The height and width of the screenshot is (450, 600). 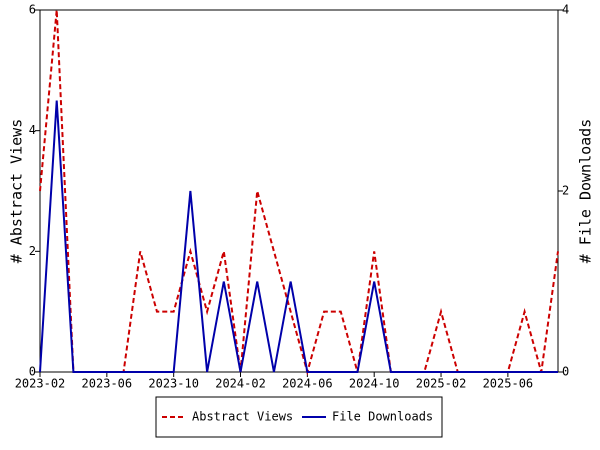 I want to click on x-tick-label: 2024-02, so click(x=240, y=384).